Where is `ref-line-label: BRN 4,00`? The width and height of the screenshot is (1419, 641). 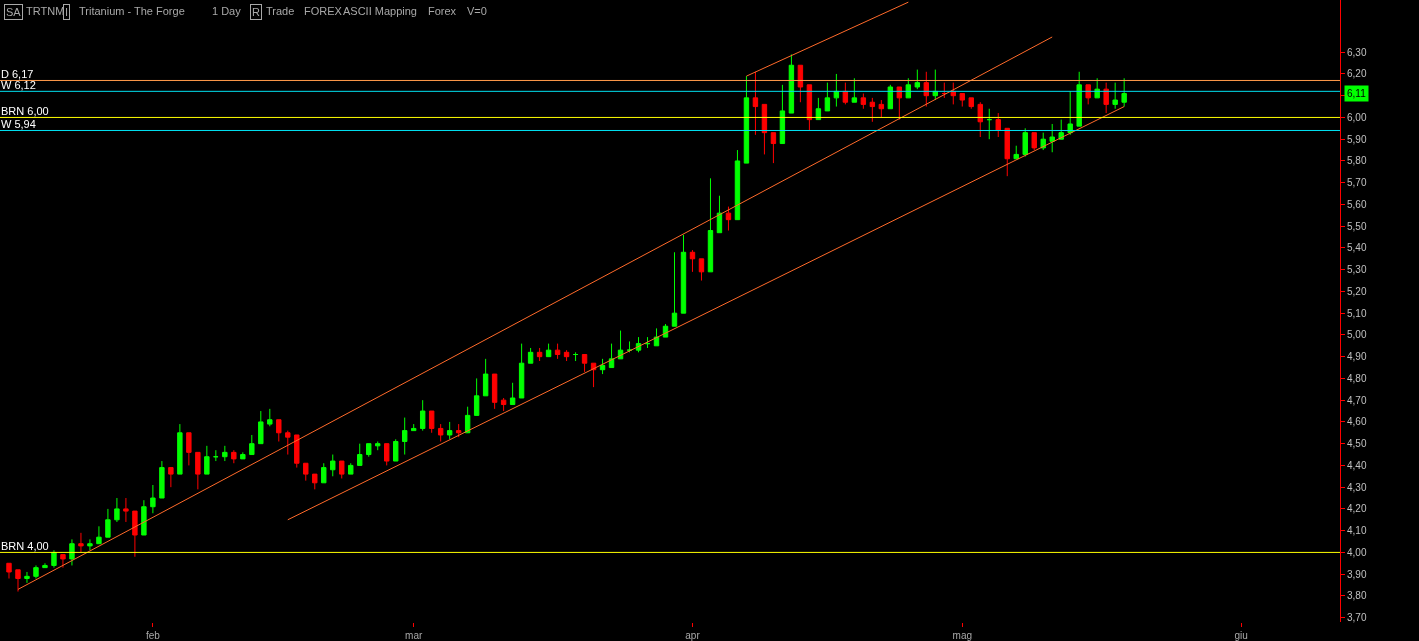
ref-line-label: BRN 4,00 is located at coordinates (25, 546).